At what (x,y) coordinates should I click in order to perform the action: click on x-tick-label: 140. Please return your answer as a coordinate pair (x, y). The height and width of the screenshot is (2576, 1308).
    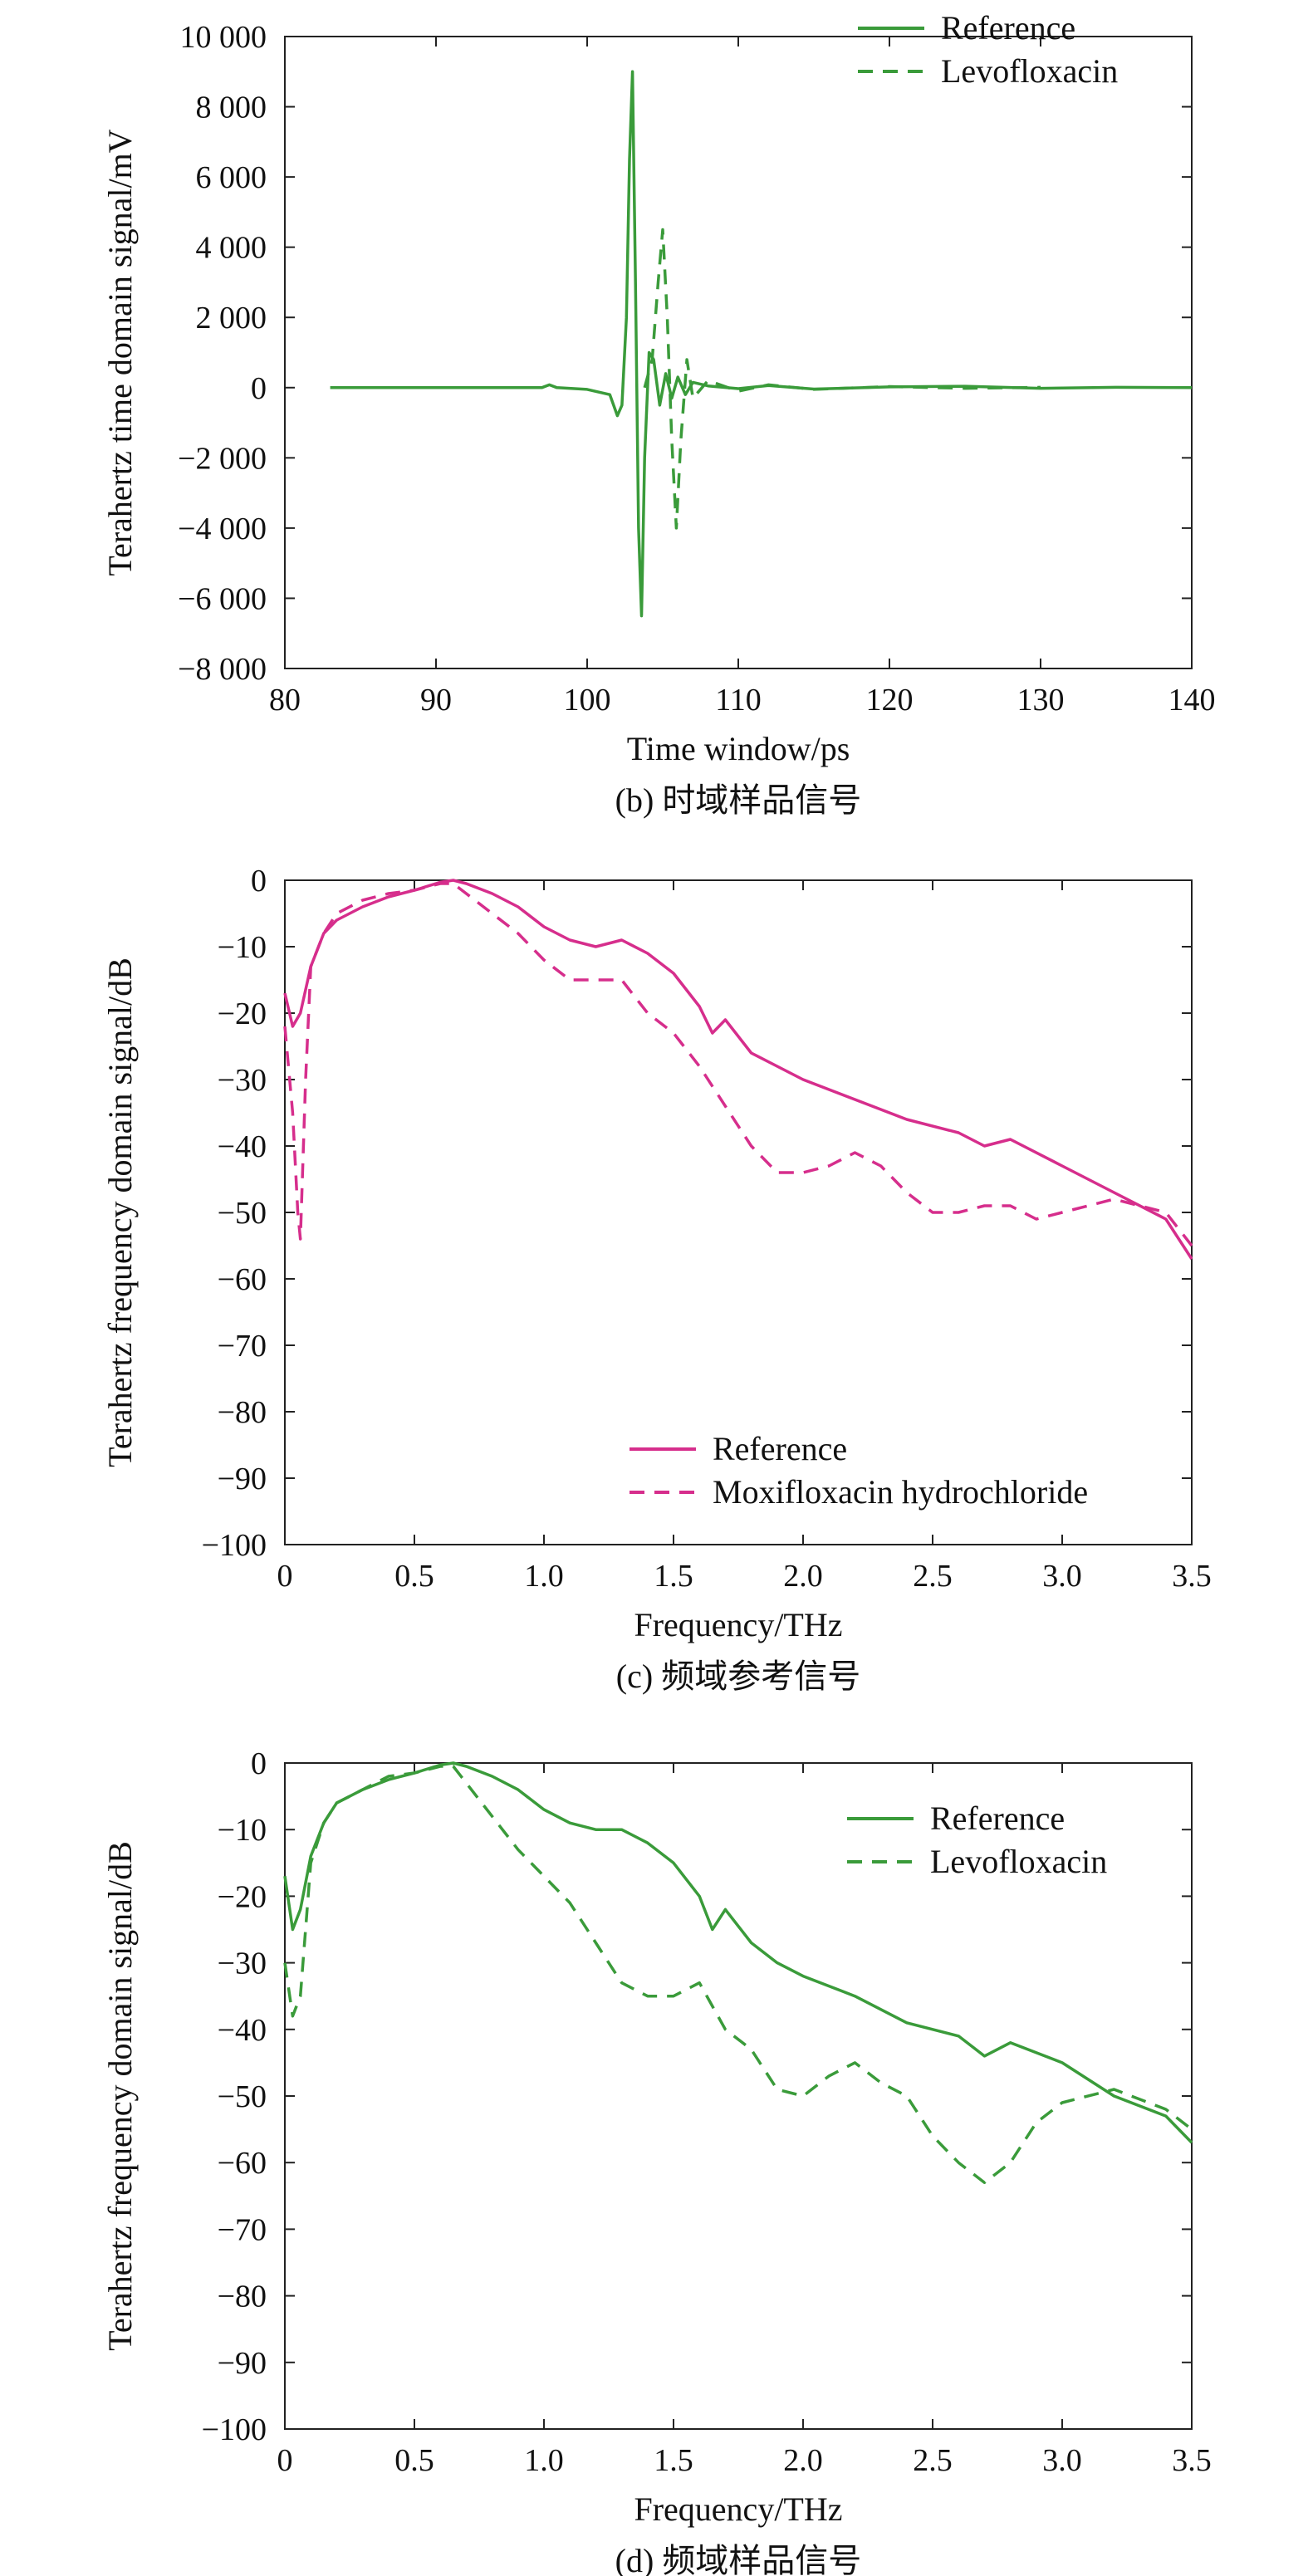
    Looking at the image, I should click on (1192, 700).